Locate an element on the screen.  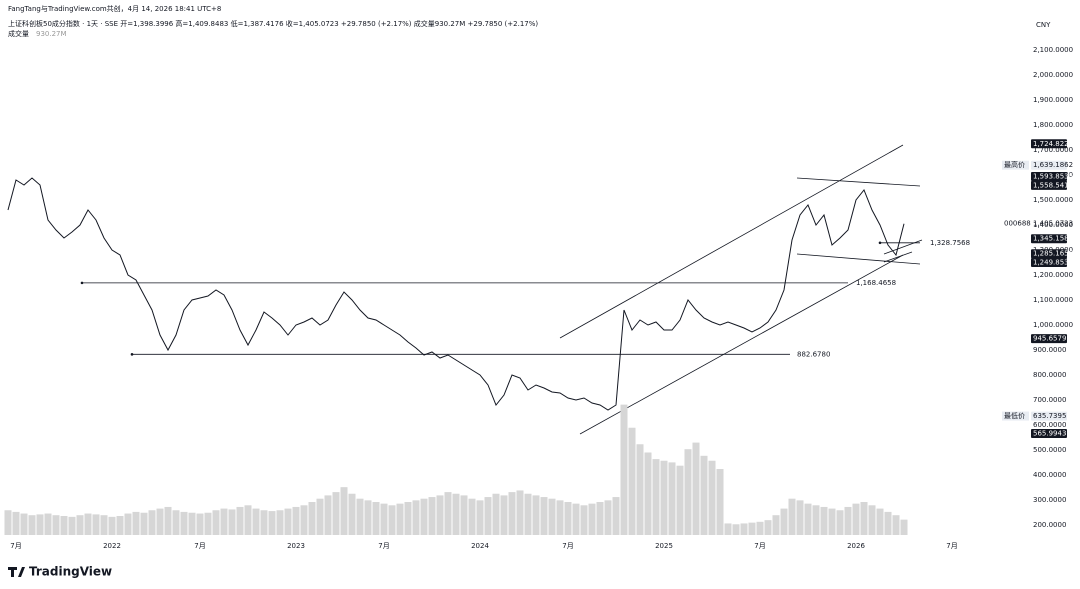
wedge is located at coordinates (903, 247).